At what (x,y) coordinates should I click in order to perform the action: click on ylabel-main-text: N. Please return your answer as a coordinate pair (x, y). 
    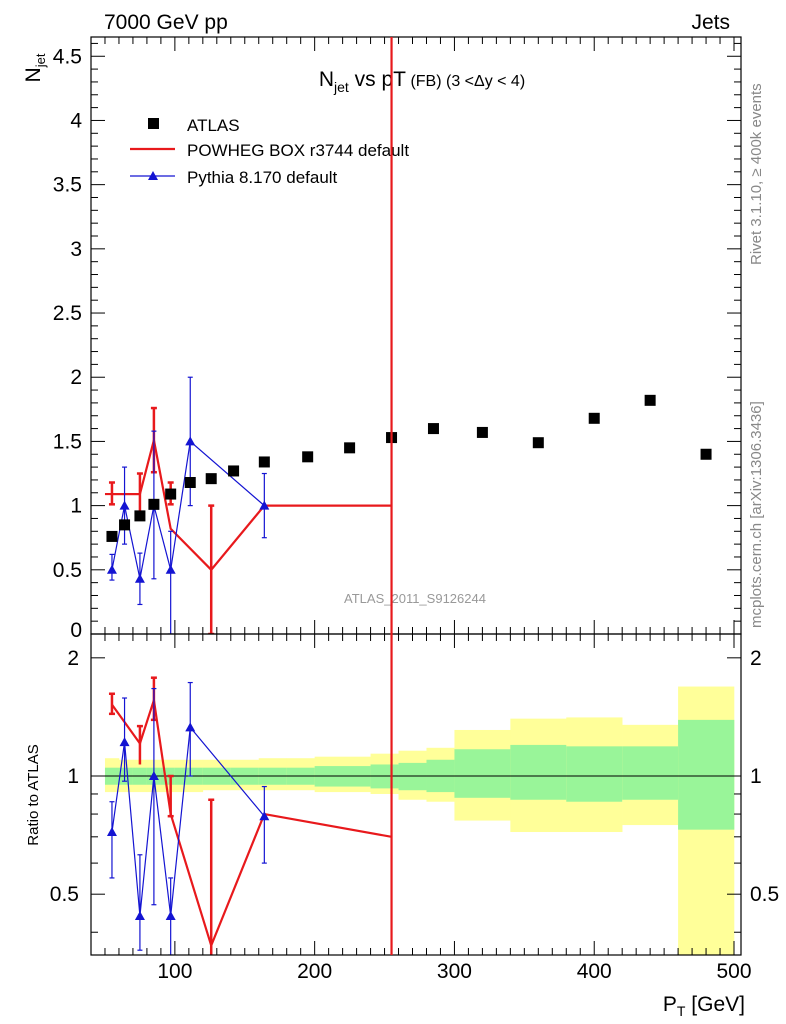
    Looking at the image, I should click on (33, 74).